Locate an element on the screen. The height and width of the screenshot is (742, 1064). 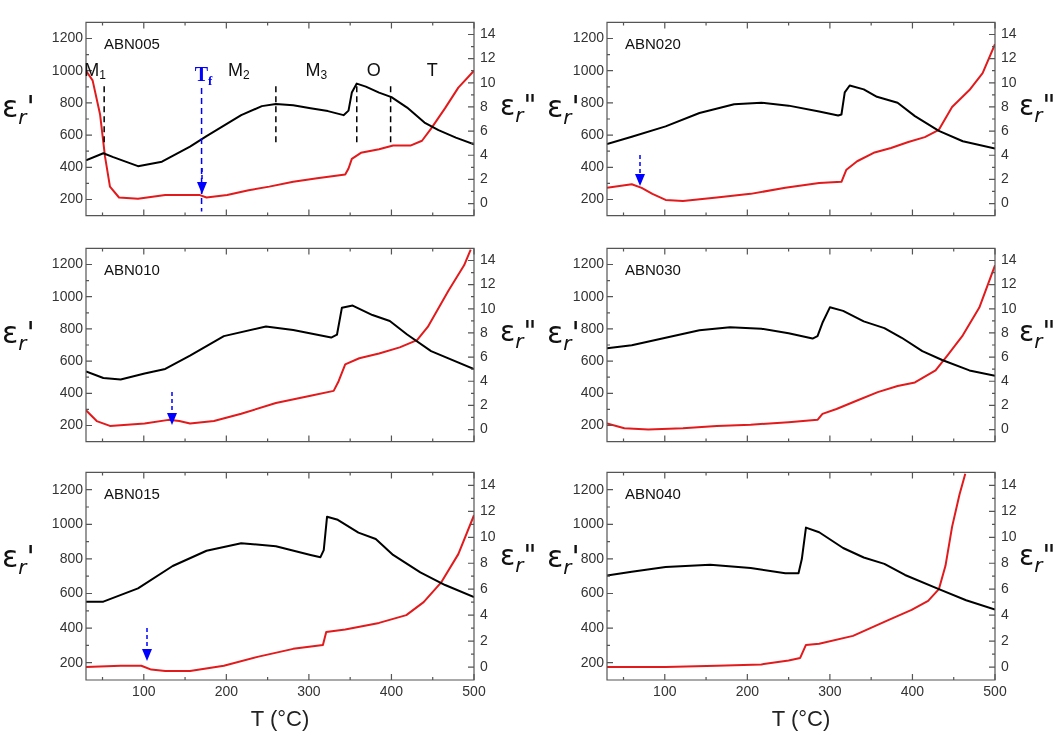
annotation: T is located at coordinates (432, 69).